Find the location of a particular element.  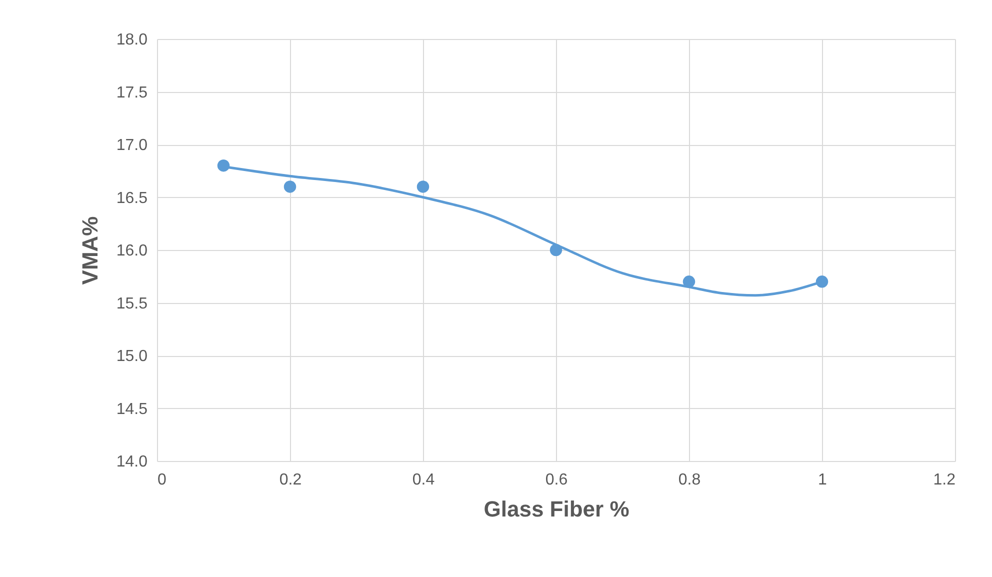

y-tick-label: 14.5 is located at coordinates (132, 409).